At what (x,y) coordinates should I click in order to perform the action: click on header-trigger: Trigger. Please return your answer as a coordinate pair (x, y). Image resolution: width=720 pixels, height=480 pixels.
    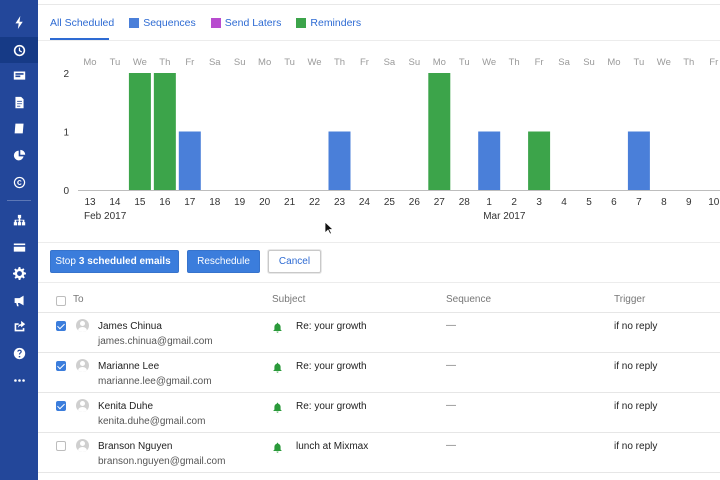
    Looking at the image, I should click on (630, 299).